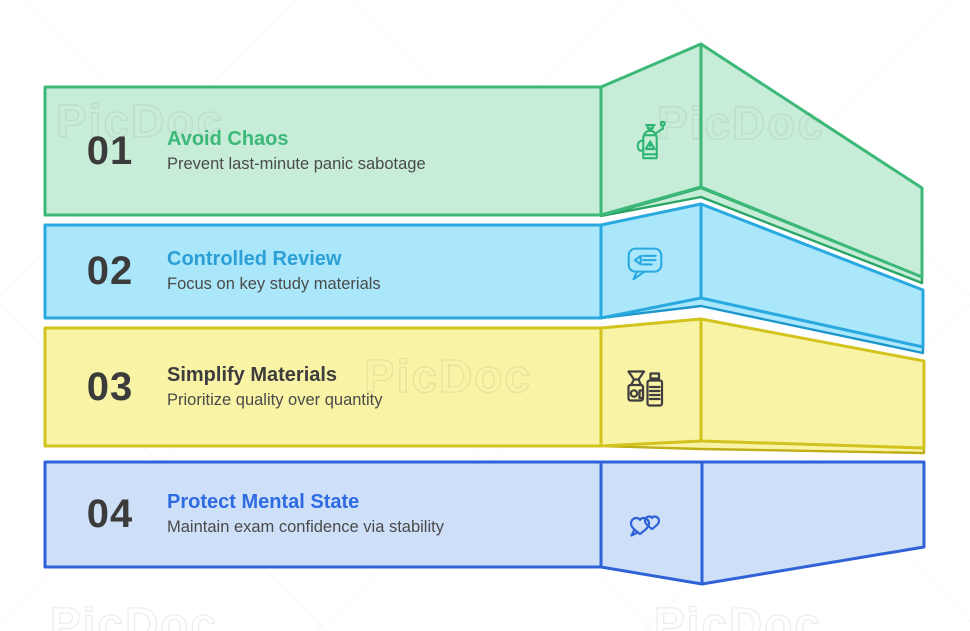 Image resolution: width=970 pixels, height=631 pixels. Describe the element at coordinates (110, 271) in the screenshot. I see `step-number: 02` at that location.